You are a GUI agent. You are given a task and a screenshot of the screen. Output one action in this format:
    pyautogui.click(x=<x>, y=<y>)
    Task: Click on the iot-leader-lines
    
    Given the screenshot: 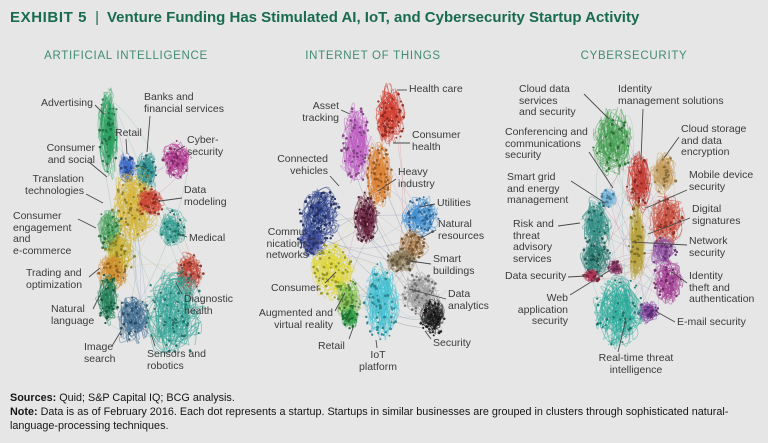 What is the action you would take?
    pyautogui.click(x=378, y=219)
    